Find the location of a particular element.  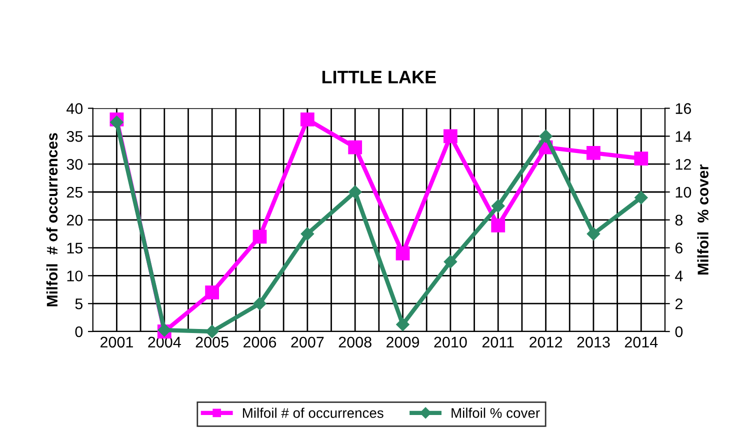

y2-tick-label: 14 is located at coordinates (684, 136).